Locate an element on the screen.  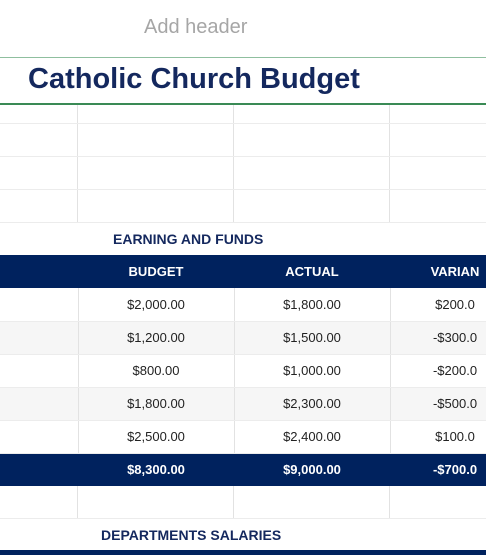
column-header-actual: ACTUAL is located at coordinates (312, 271).